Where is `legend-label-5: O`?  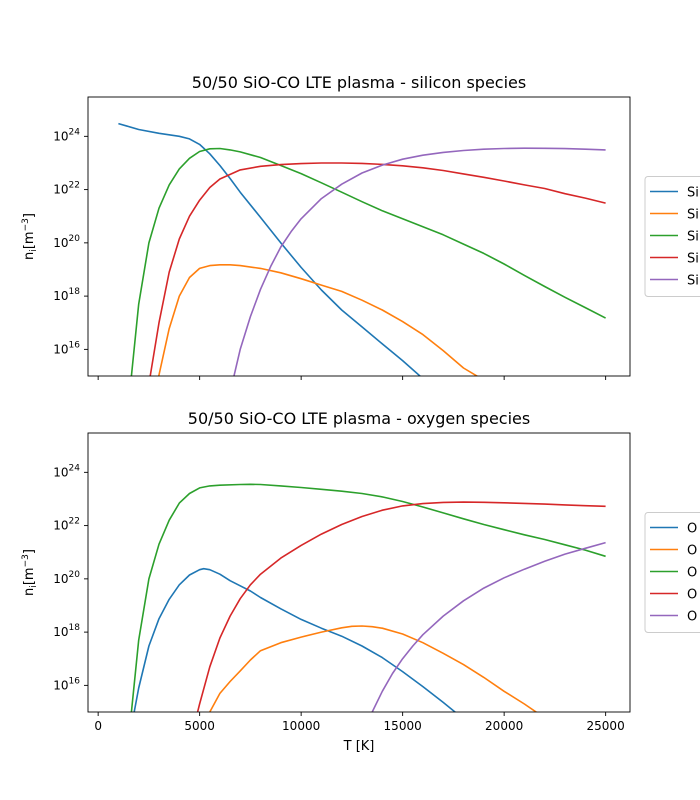 legend-label-5: O is located at coordinates (692, 617).